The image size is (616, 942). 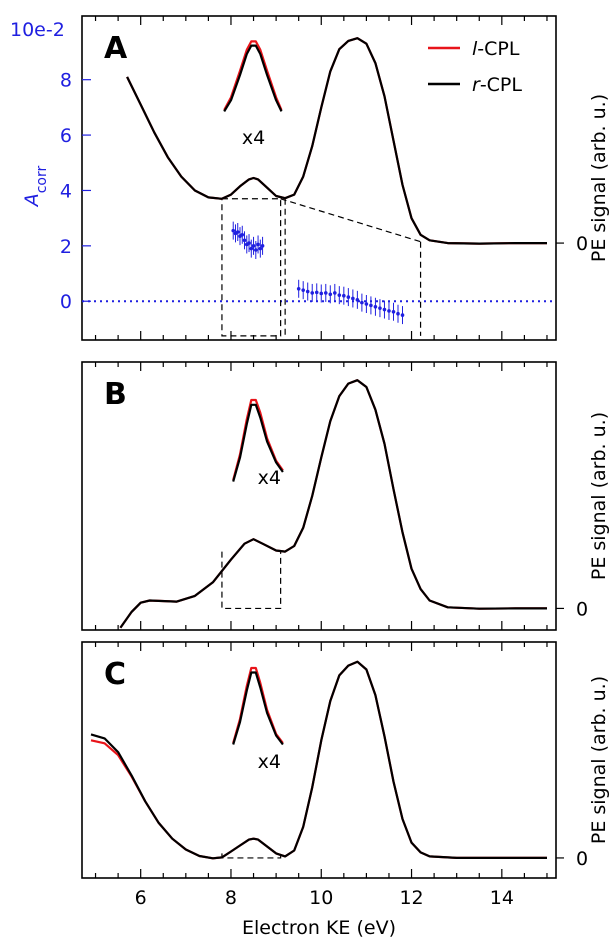 What do you see at coordinates (258, 442) in the screenshot?
I see `panel-b-inset-r-cpl` at bounding box center [258, 442].